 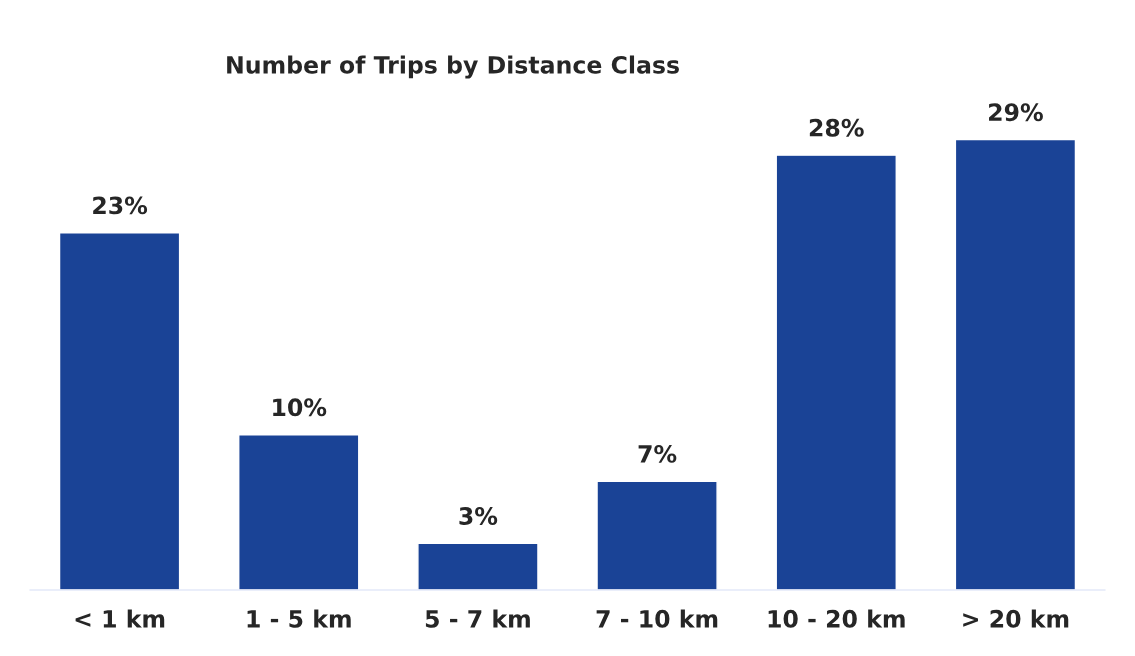 What do you see at coordinates (120, 205) in the screenshot?
I see `data-label: 23%` at bounding box center [120, 205].